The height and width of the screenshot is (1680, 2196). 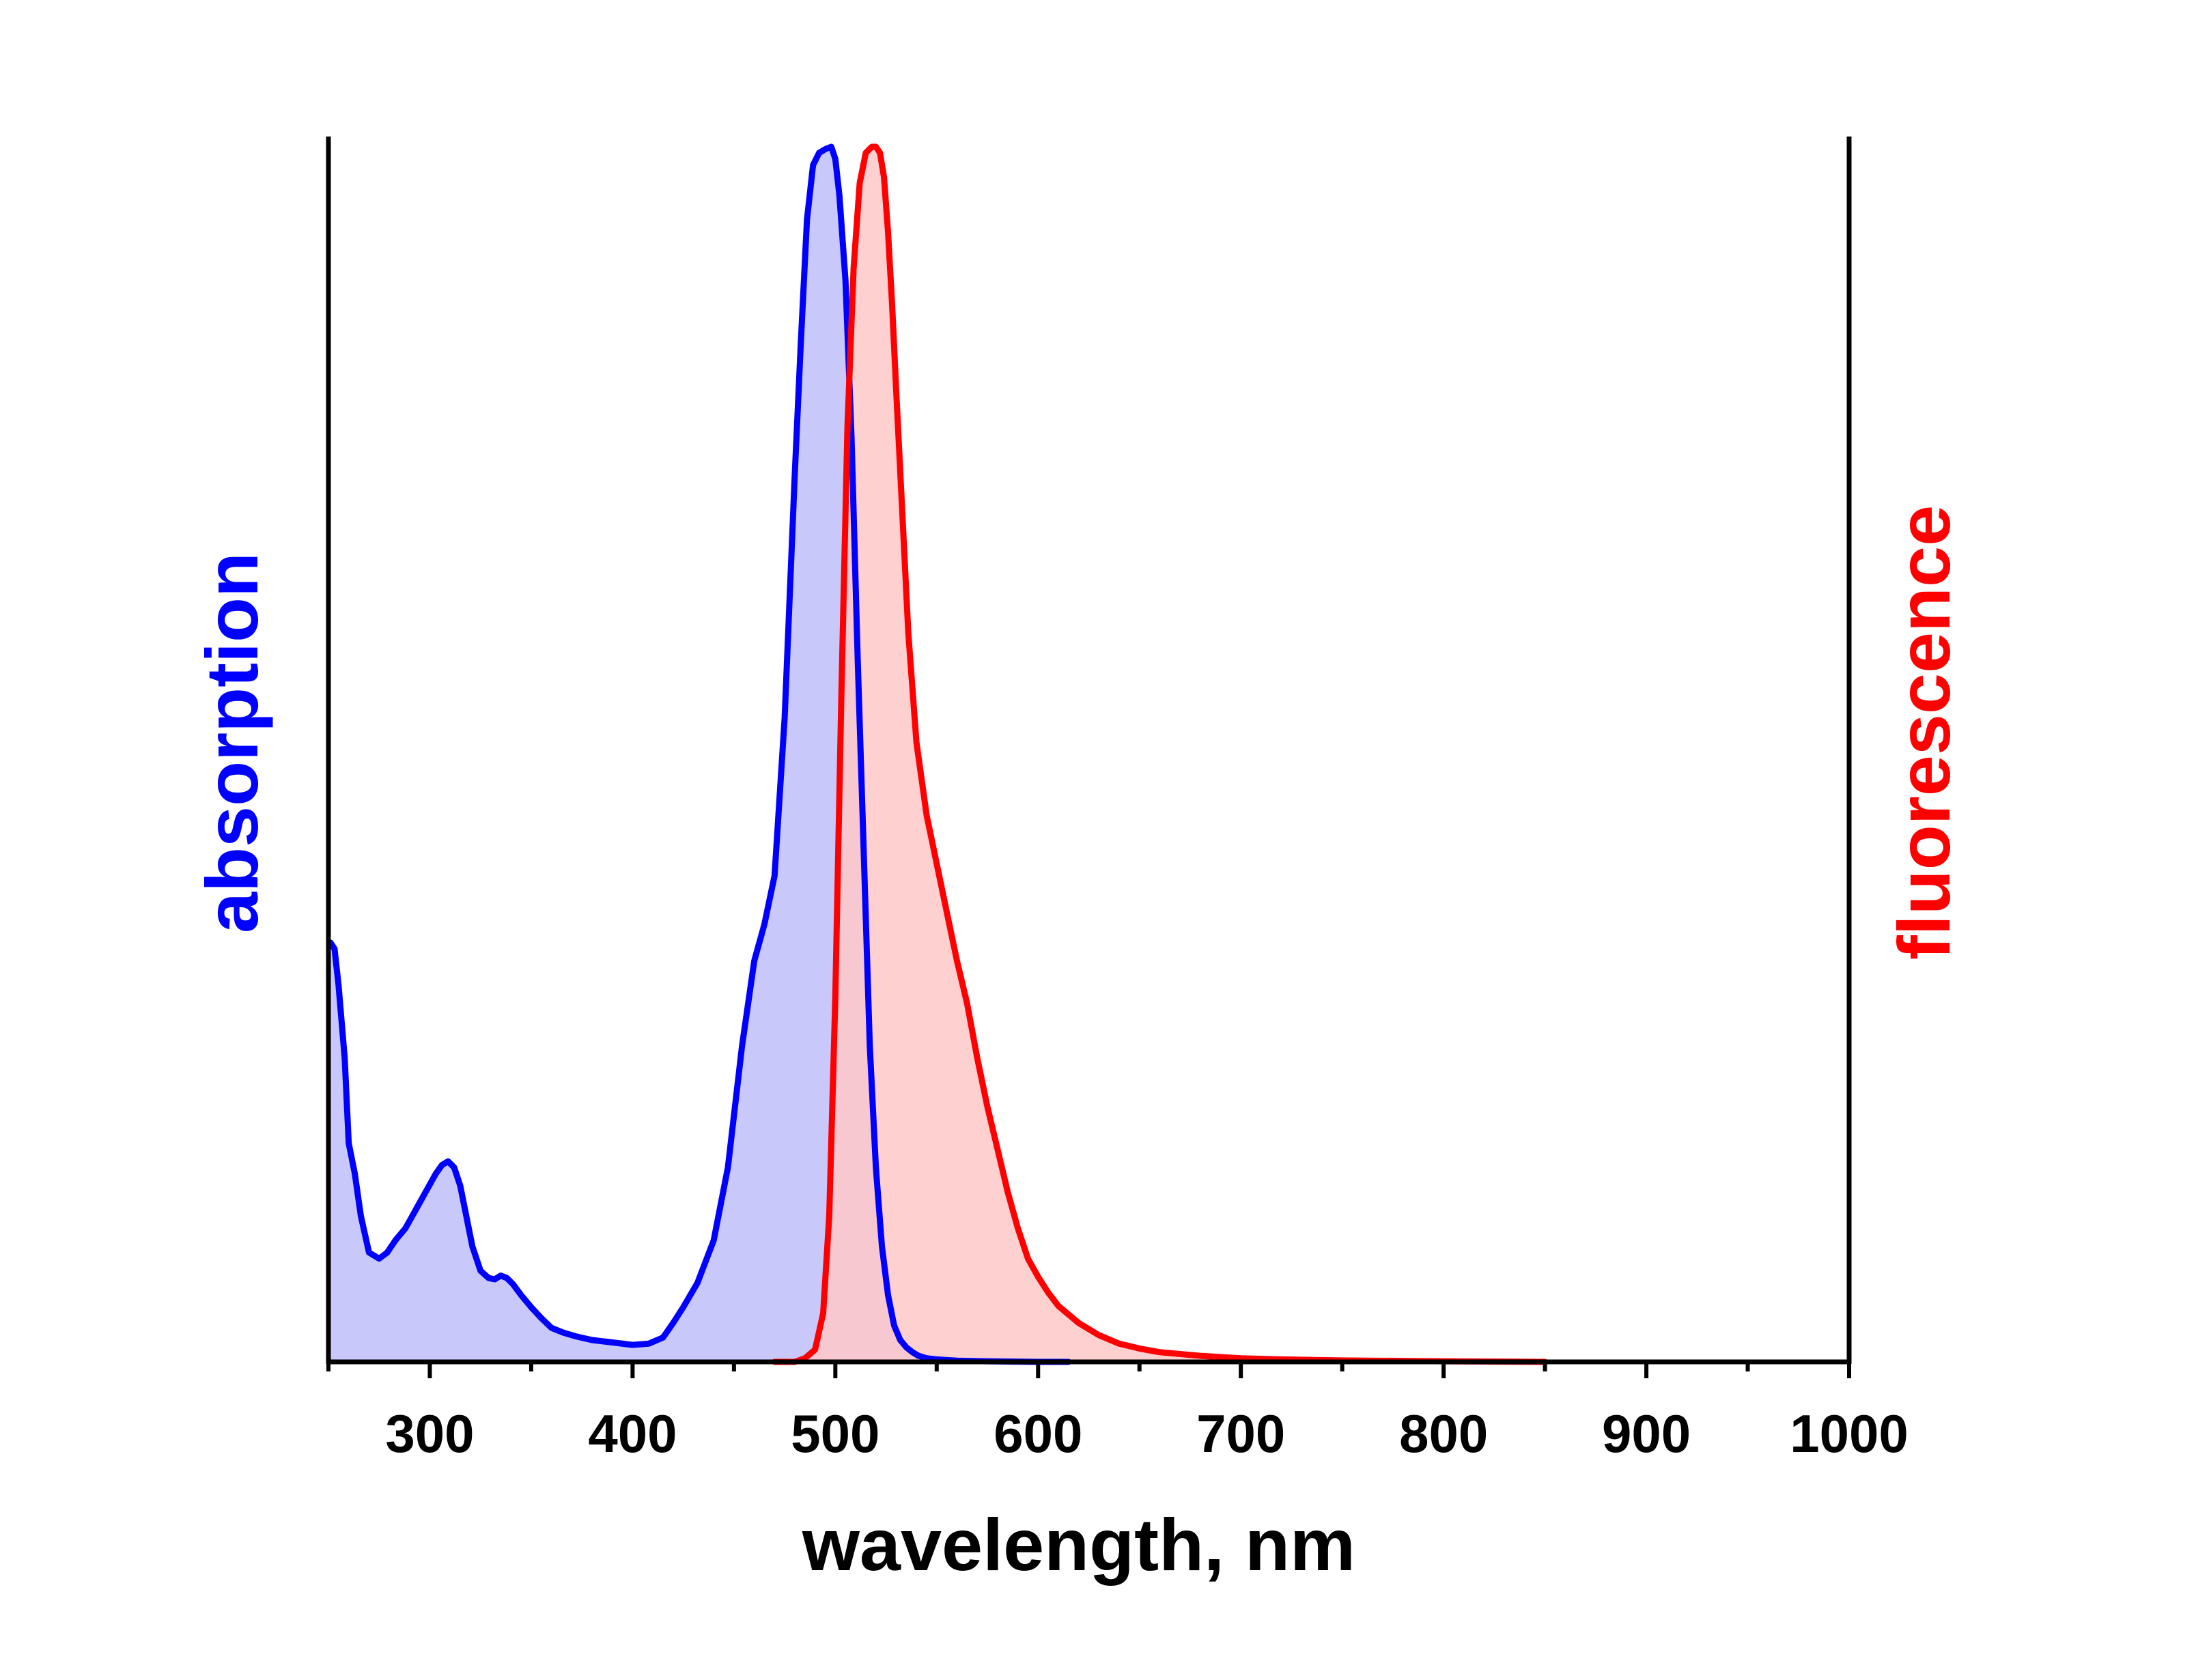 I want to click on x-tick-label: 800, so click(x=1444, y=1434).